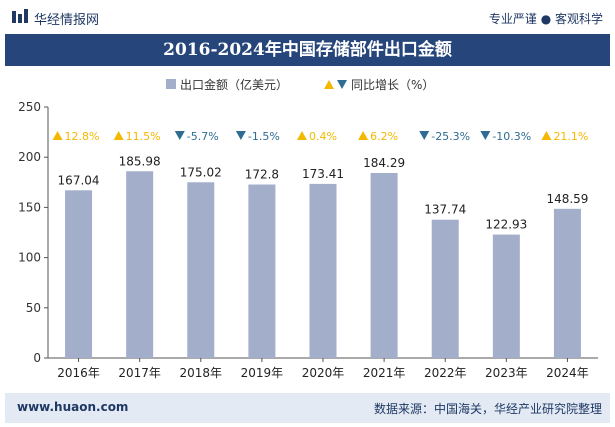  Describe the element at coordinates (29, 157) in the screenshot. I see `y-tick-label: 200` at that location.